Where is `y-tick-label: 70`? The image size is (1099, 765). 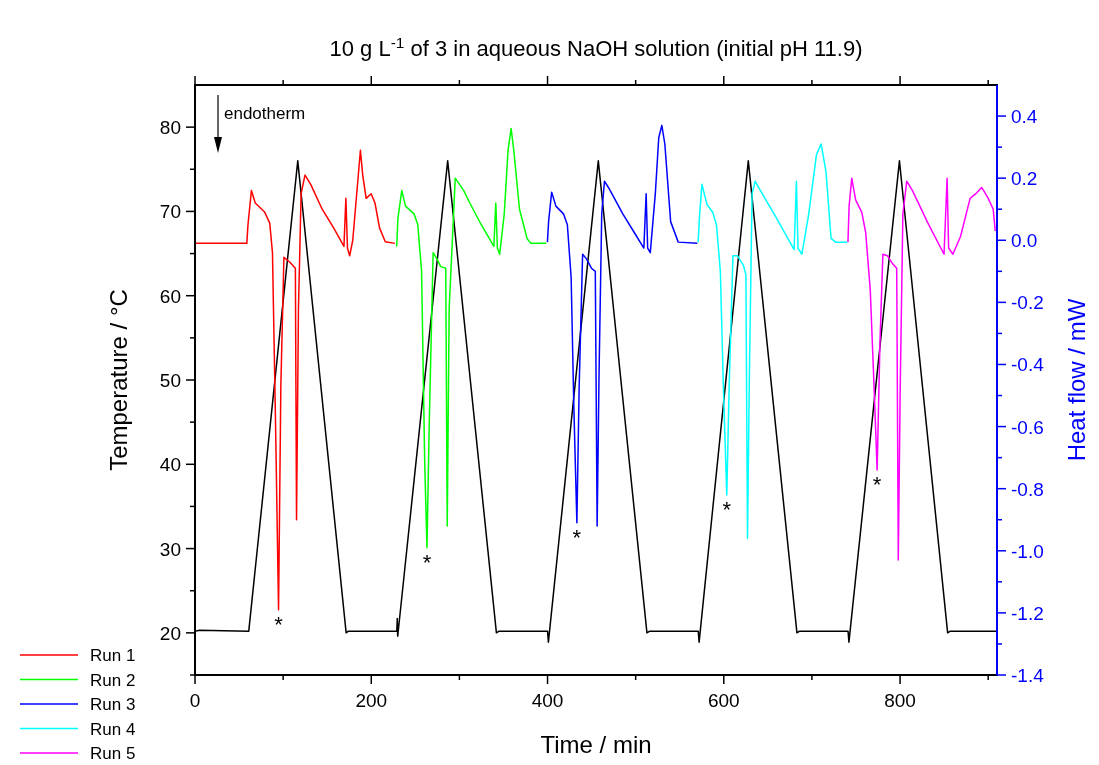 y-tick-label: 70 is located at coordinates (170, 212).